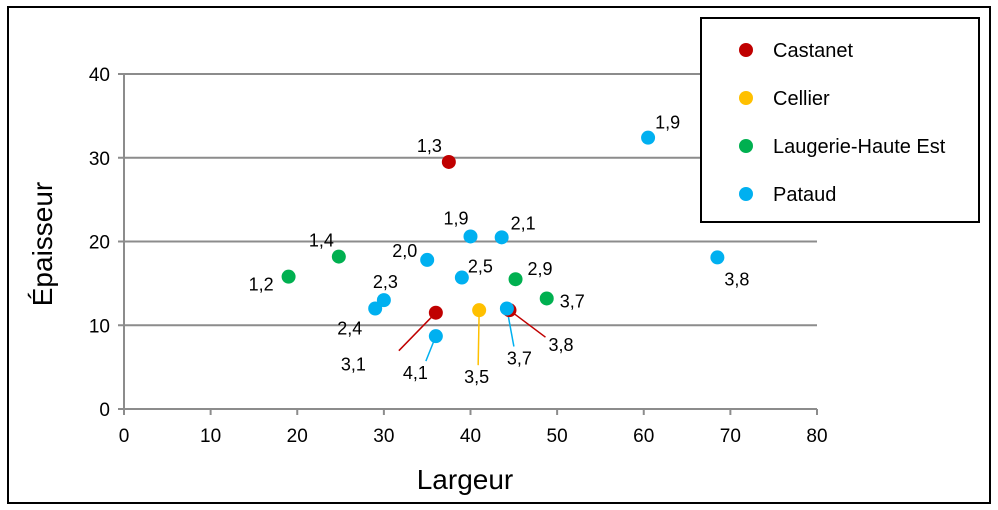  Describe the element at coordinates (415, 373) in the screenshot. I see `data-label: 4,1` at that location.